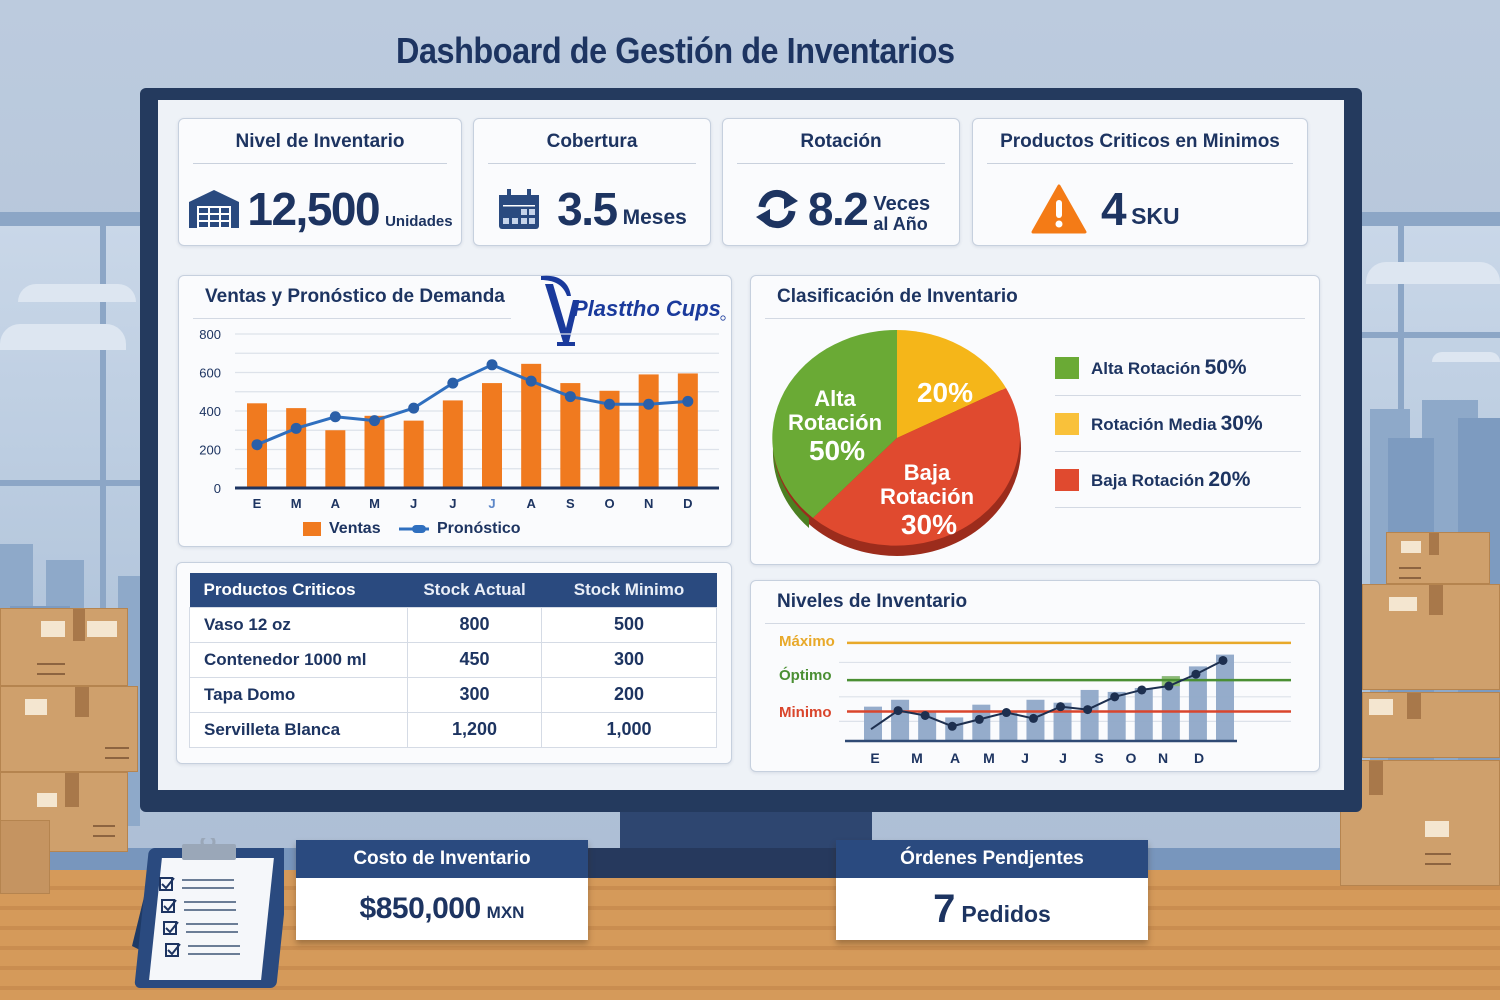  What do you see at coordinates (519, 209) in the screenshot?
I see `calendar-icon` at bounding box center [519, 209].